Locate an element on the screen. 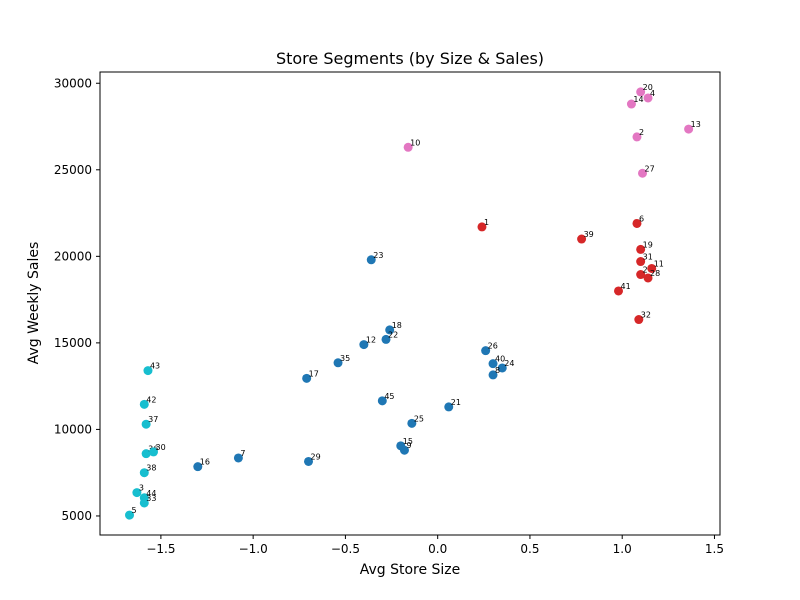 This screenshot has width=800, height=600. y-tick-label: 30000 is located at coordinates (73, 83).